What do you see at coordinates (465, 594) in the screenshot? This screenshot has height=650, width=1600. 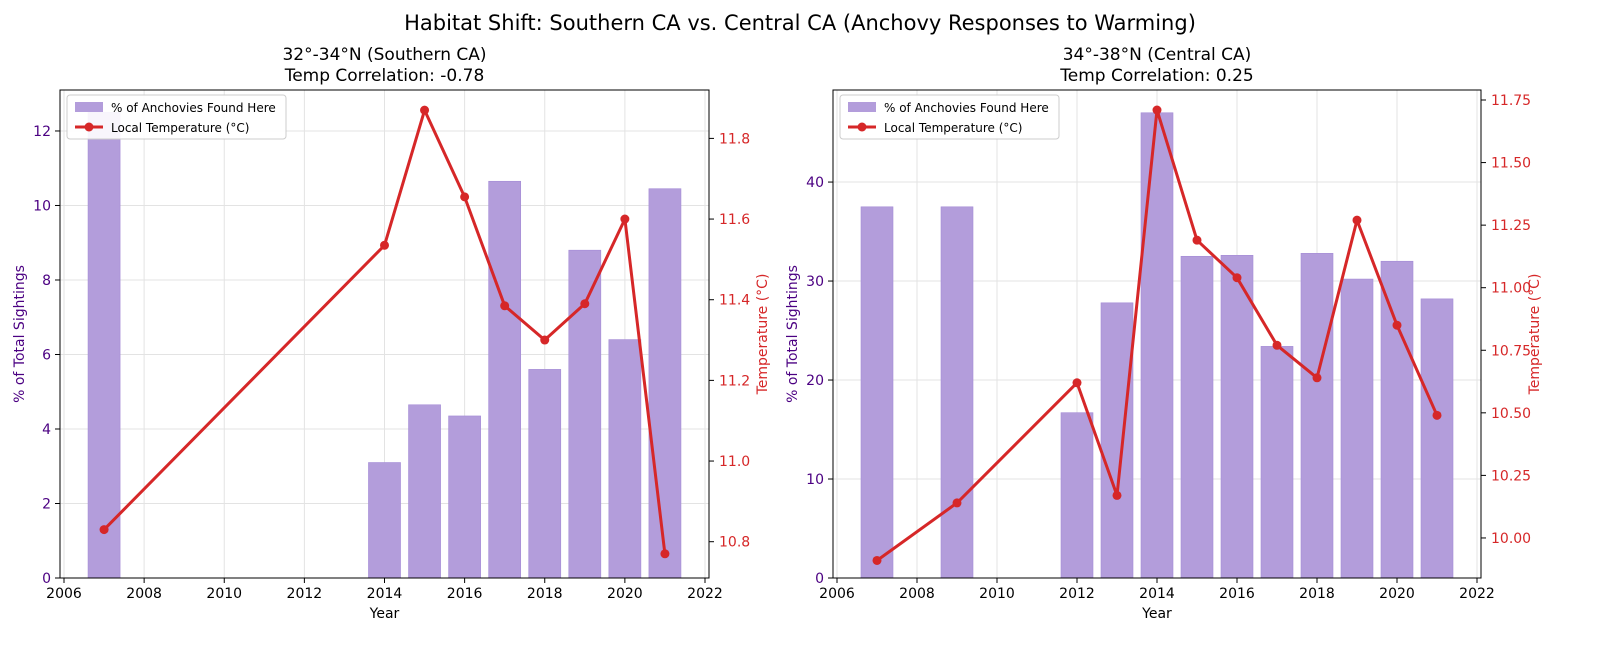 I see `x-tick-label: 2016` at bounding box center [465, 594].